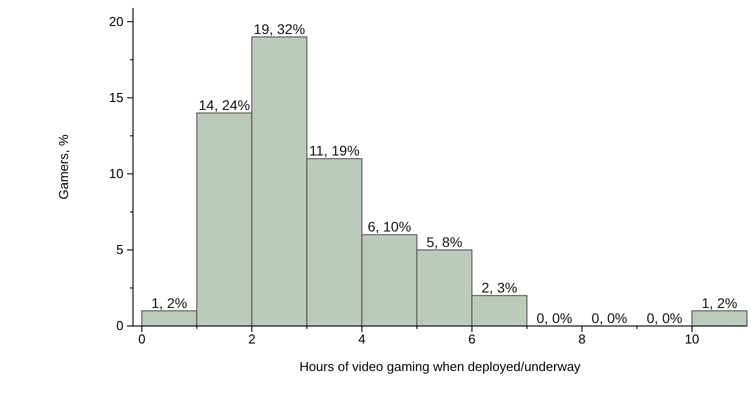 Image resolution: width=751 pixels, height=407 pixels. Describe the element at coordinates (63, 167) in the screenshot. I see `y-axis-title: Gamers, %` at that location.